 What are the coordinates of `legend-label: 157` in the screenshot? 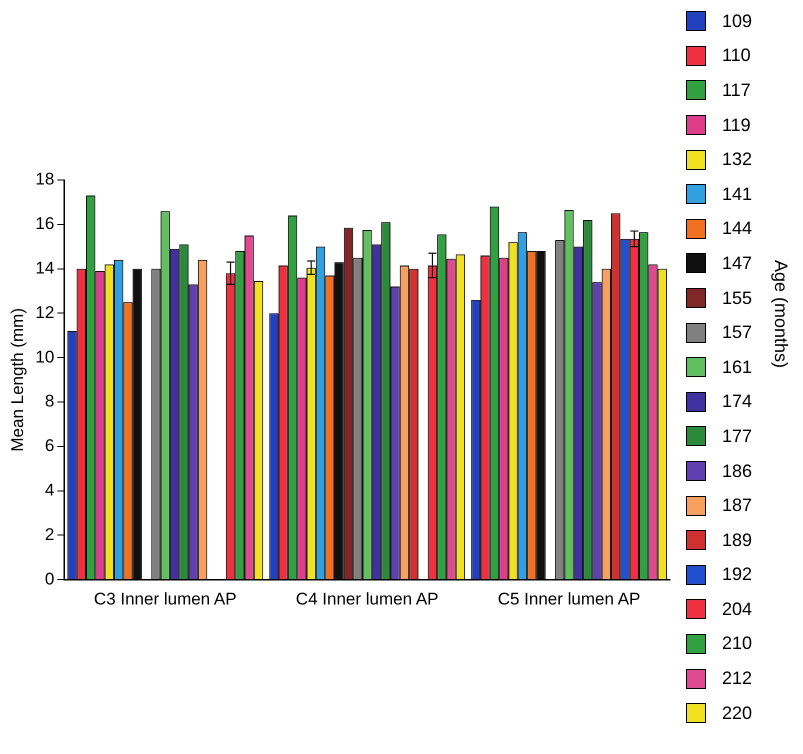 It's located at (737, 333).